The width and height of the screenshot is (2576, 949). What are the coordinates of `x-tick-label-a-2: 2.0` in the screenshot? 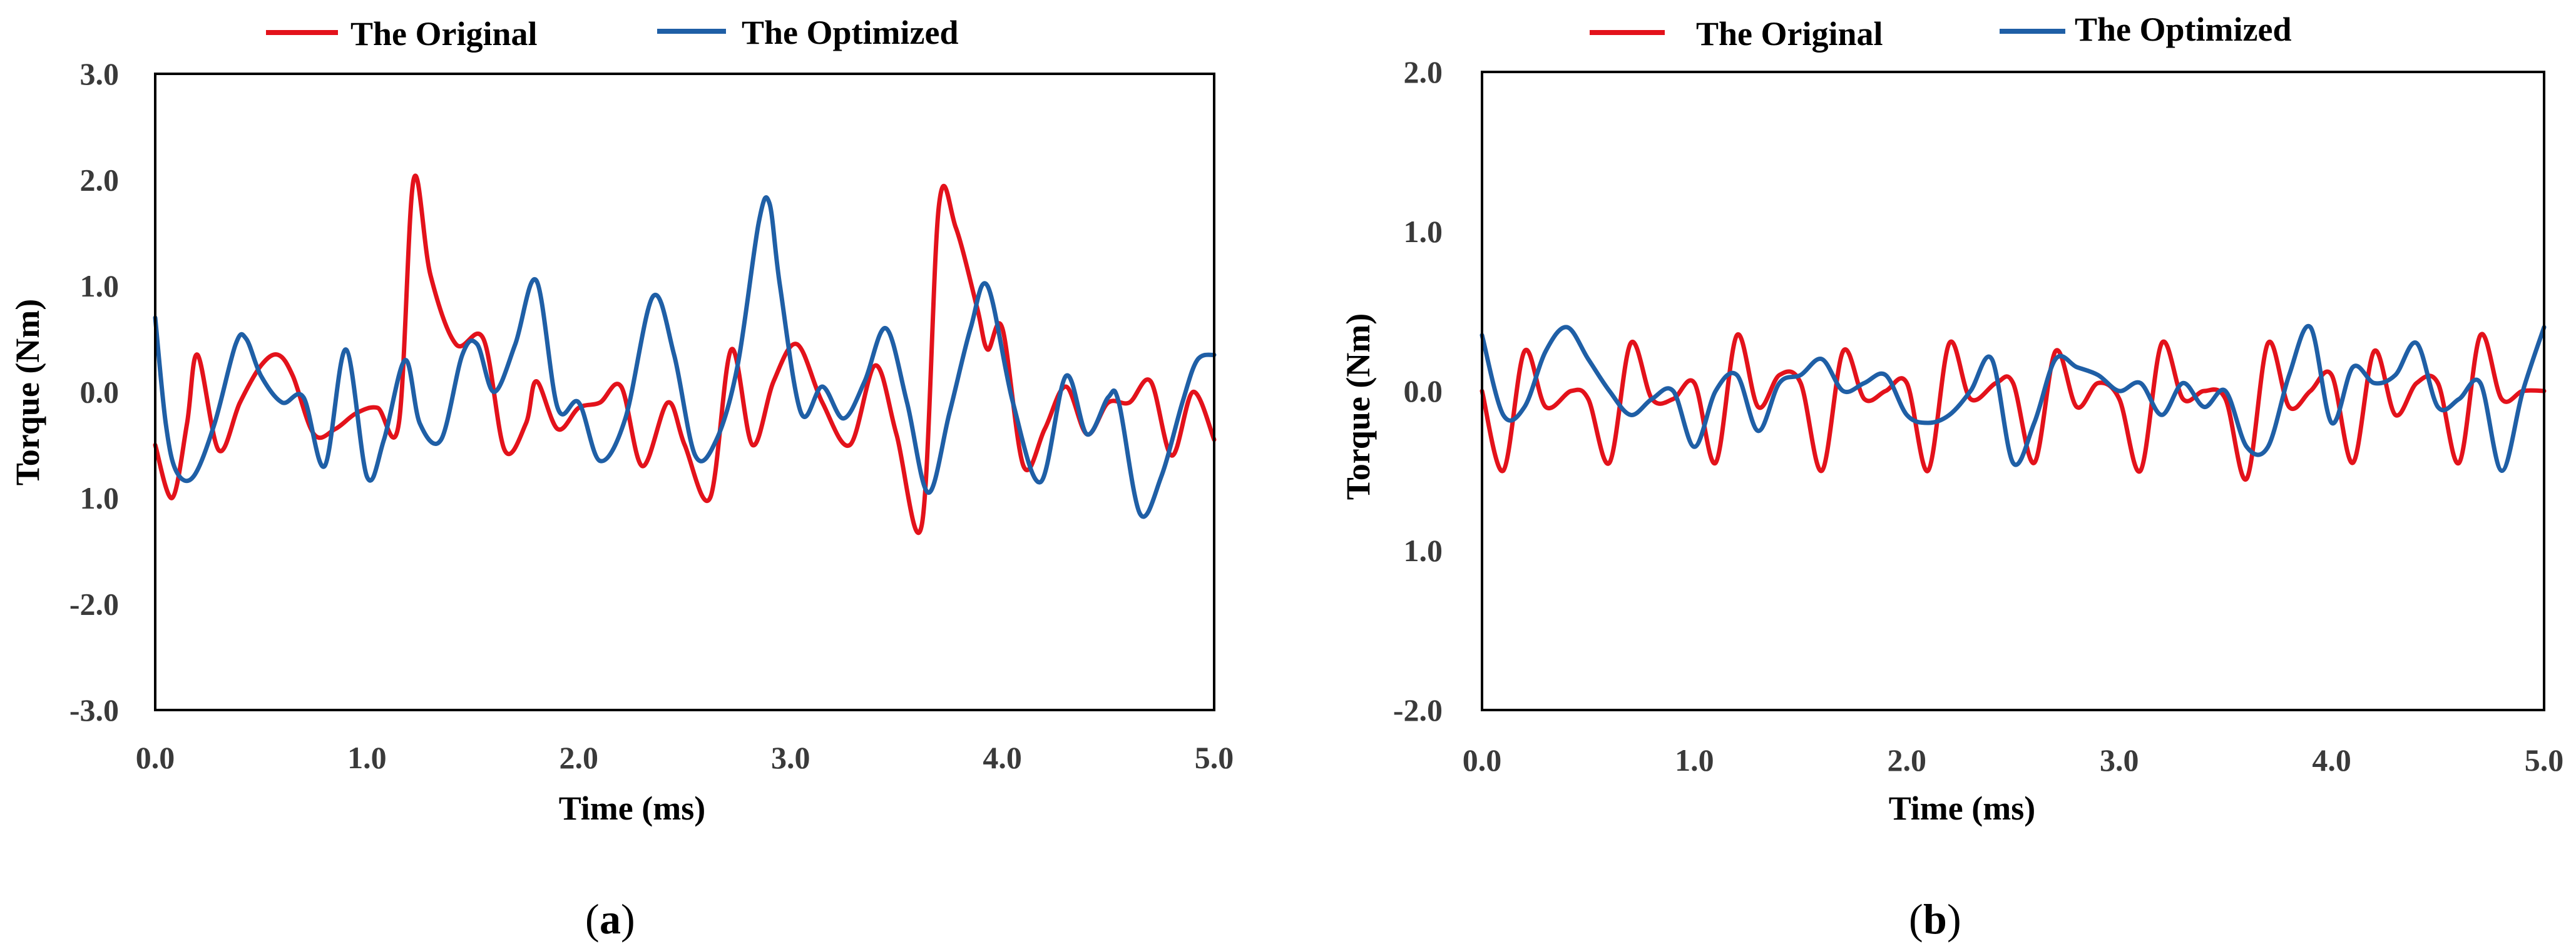 It's located at (579, 757).